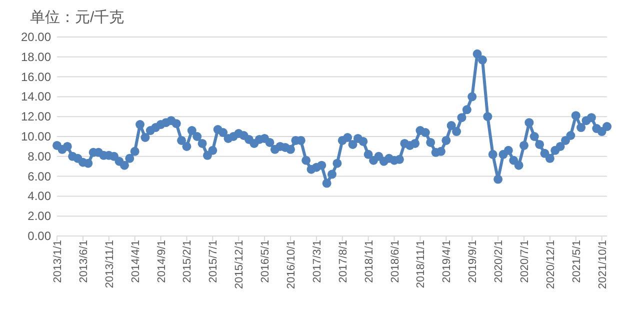 The image size is (621, 321). Describe the element at coordinates (369, 261) in the screenshot. I see `xtick-label: 2018/1/1` at that location.